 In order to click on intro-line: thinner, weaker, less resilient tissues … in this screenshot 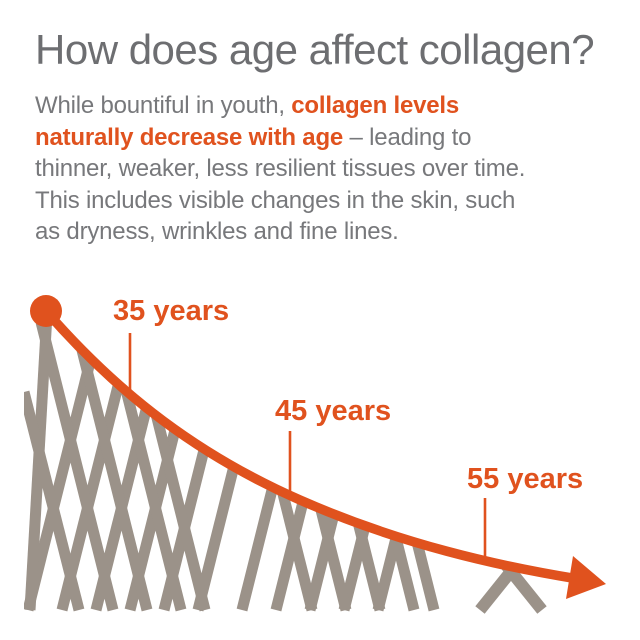, I will do `click(330, 169)`.